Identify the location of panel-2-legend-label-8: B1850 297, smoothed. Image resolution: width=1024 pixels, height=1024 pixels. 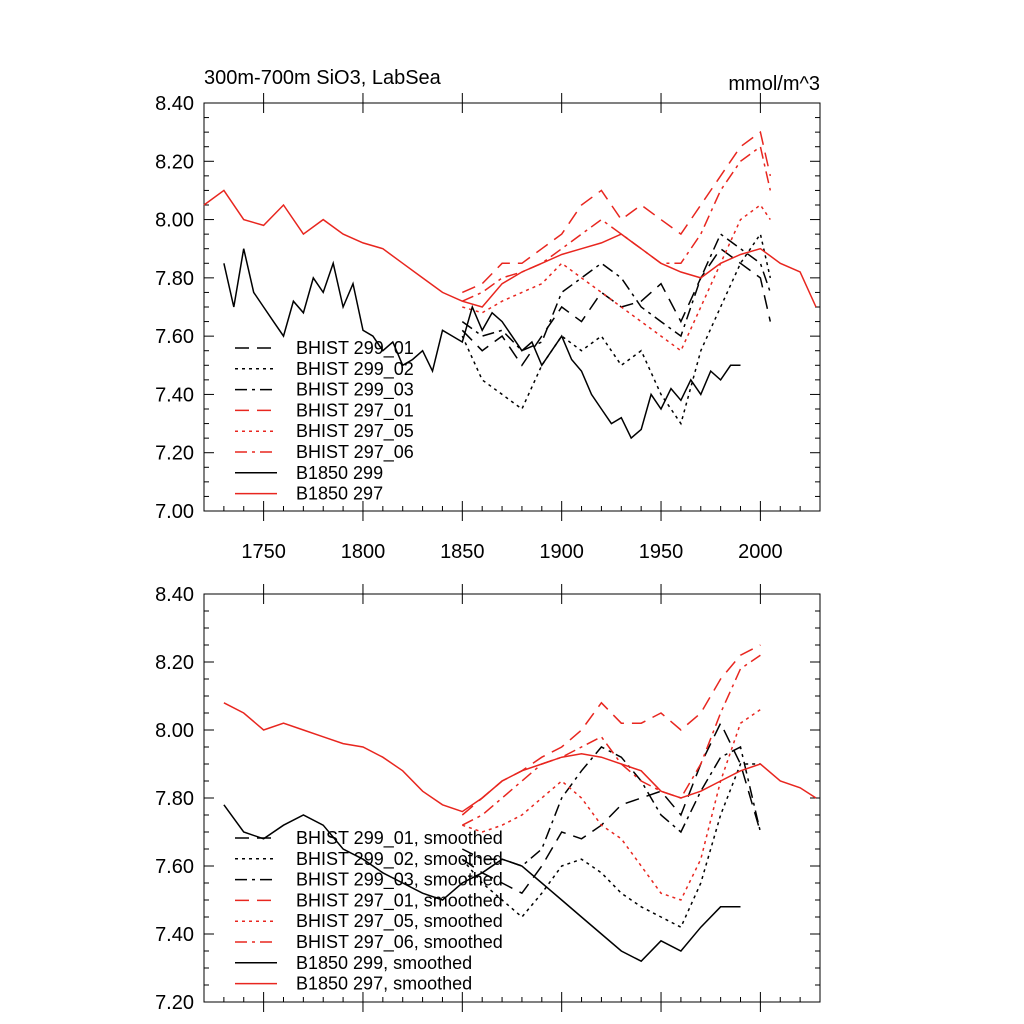
(384, 984).